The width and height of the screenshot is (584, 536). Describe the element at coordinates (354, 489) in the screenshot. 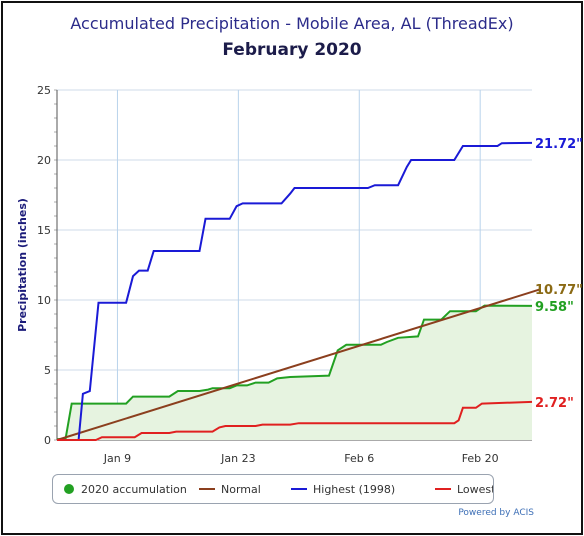

I see `legend-label: Highest (1998)` at that location.